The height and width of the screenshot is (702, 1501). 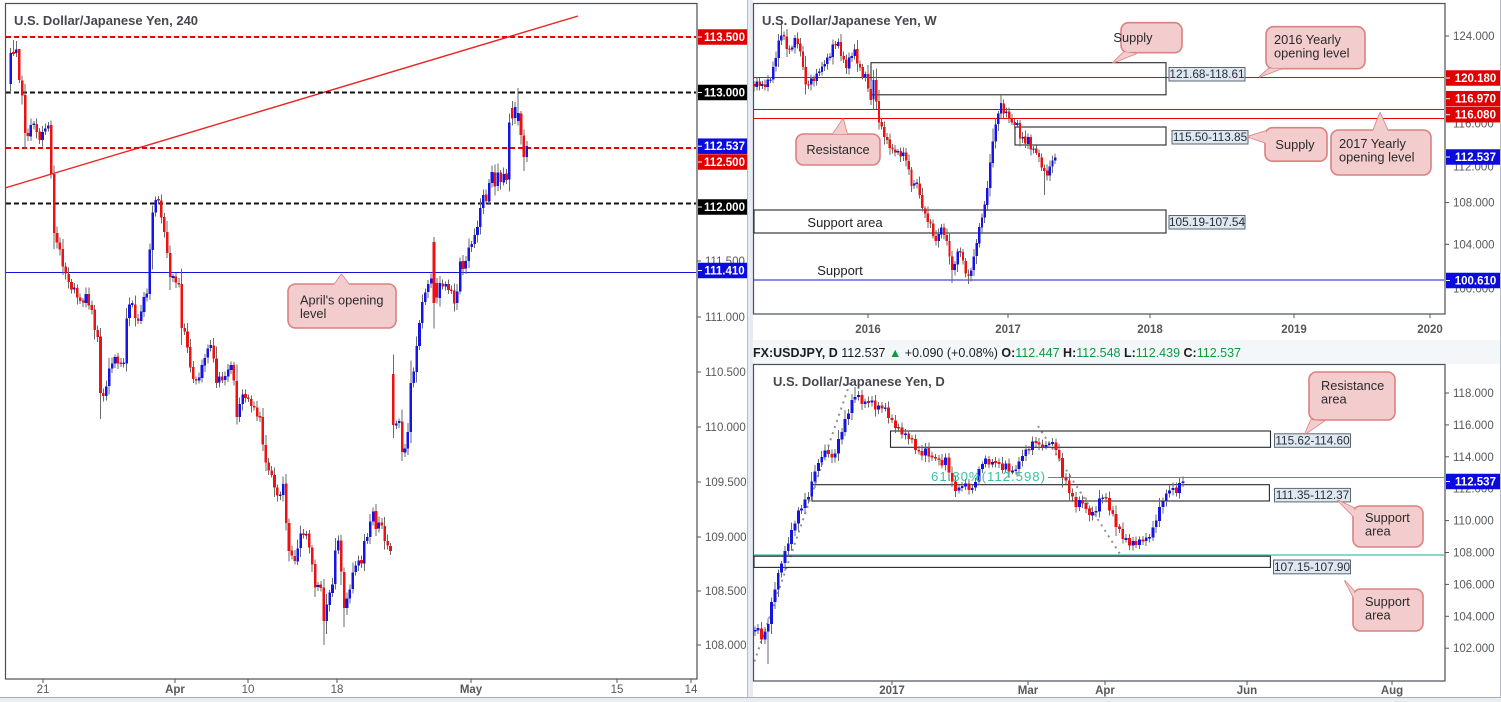 I want to click on svg-text: U.S. Dollar/Japanese Yen, D, so click(x=859, y=381).